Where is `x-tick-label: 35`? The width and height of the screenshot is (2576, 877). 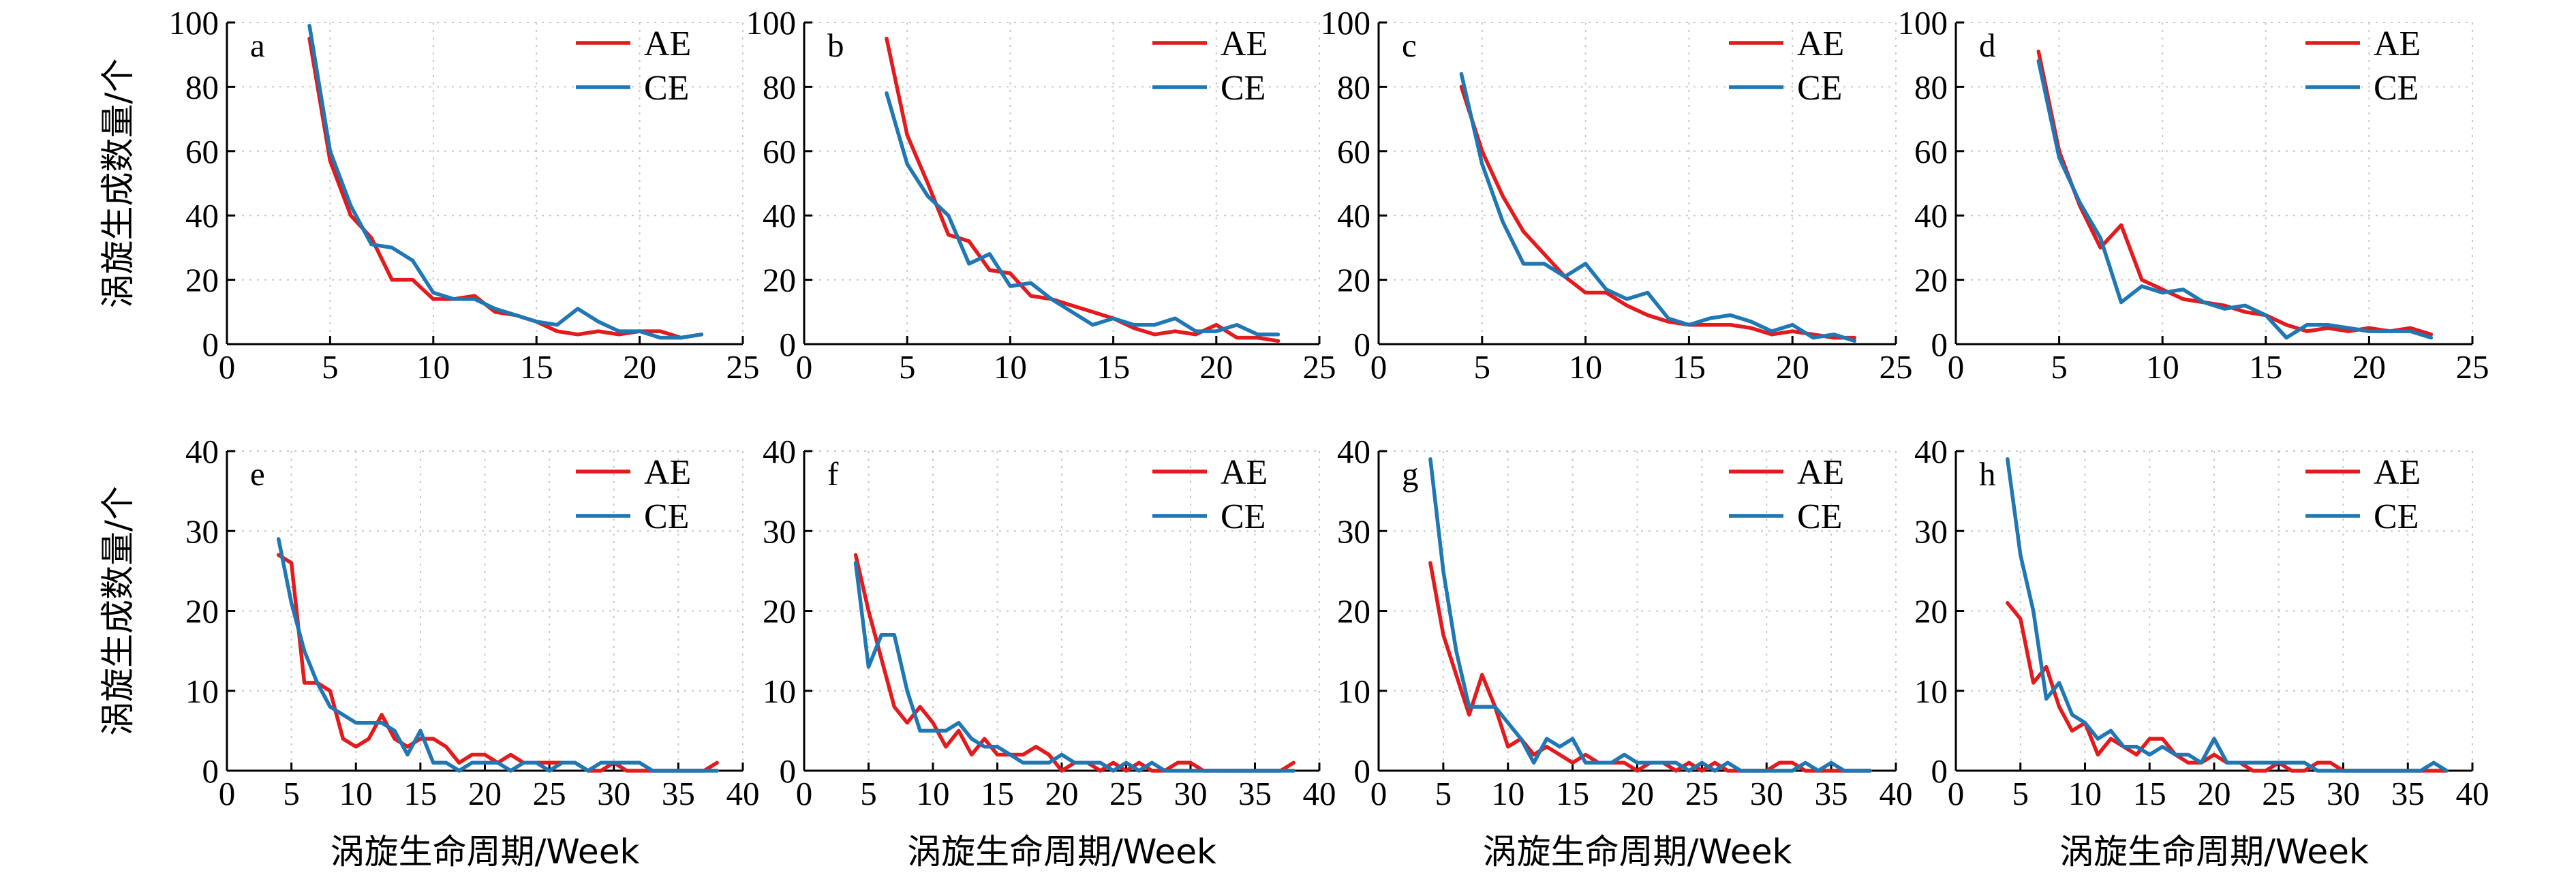
x-tick-label: 35 is located at coordinates (678, 793).